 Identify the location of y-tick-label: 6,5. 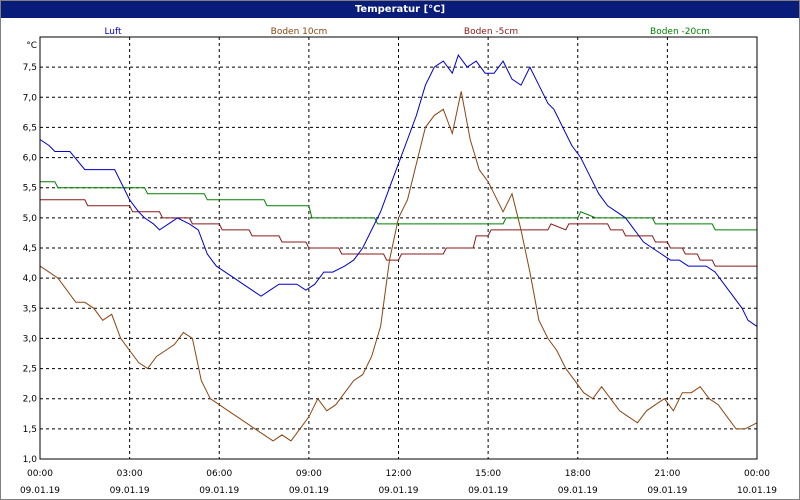
(30, 128).